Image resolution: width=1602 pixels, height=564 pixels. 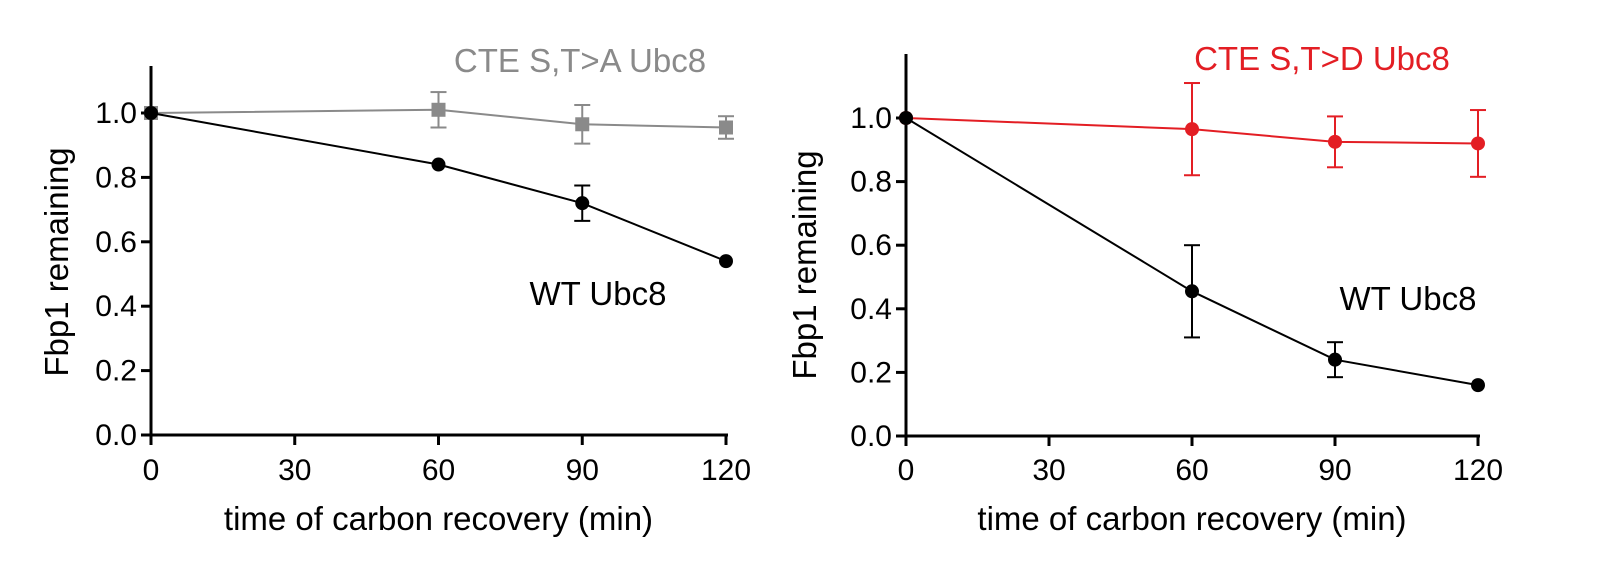 What do you see at coordinates (1322, 58) in the screenshot?
I see `series-label: CTE S,T>D Ubc8` at bounding box center [1322, 58].